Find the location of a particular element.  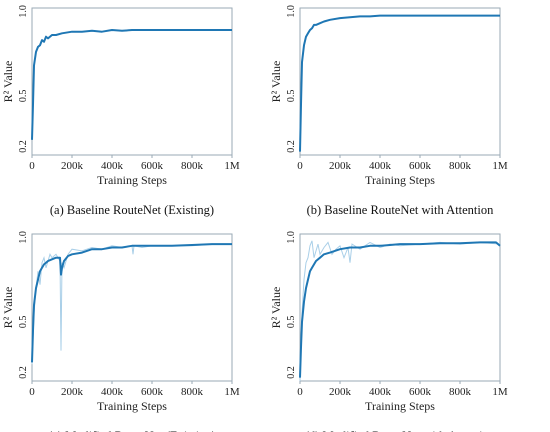

panel-caption: (c) Modified RouteNet (Existing) is located at coordinates (132, 430).